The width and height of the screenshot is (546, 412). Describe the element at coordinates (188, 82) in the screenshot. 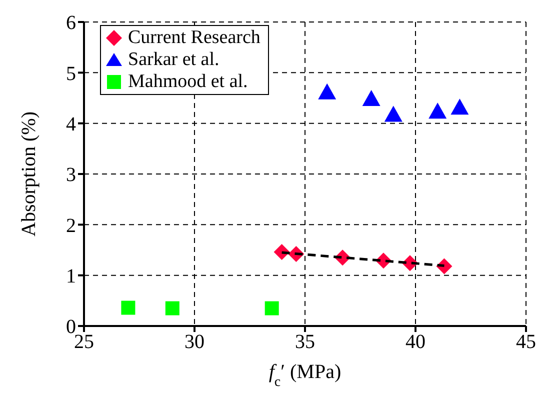

I see `legend-label: Mahmood et al.` at that location.